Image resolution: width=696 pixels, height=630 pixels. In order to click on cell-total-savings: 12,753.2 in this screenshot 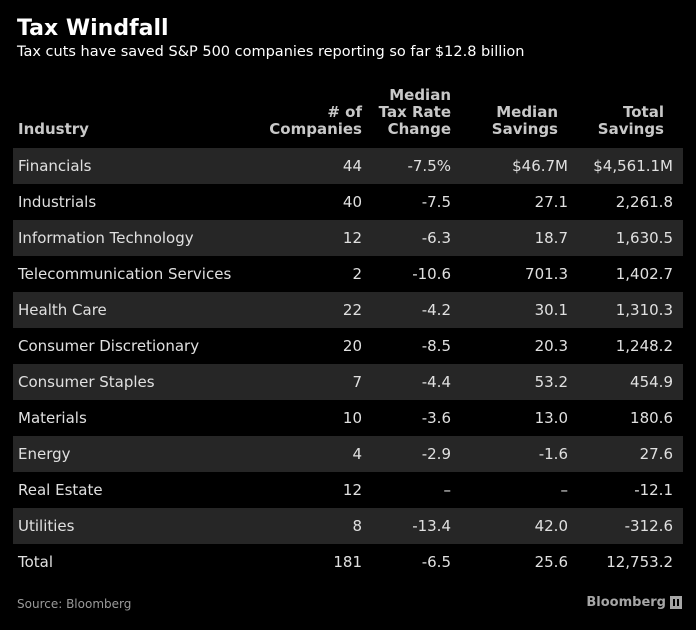, I will do `click(639, 562)`.